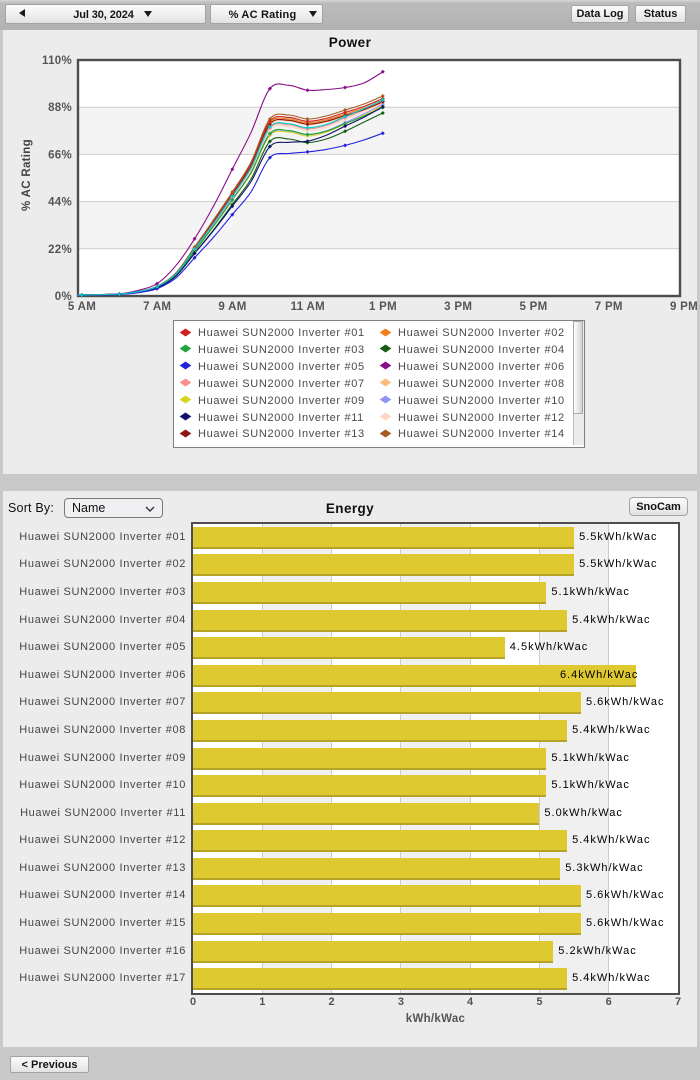 The image size is (700, 1080). I want to click on svg-text: 44%, so click(60, 203).